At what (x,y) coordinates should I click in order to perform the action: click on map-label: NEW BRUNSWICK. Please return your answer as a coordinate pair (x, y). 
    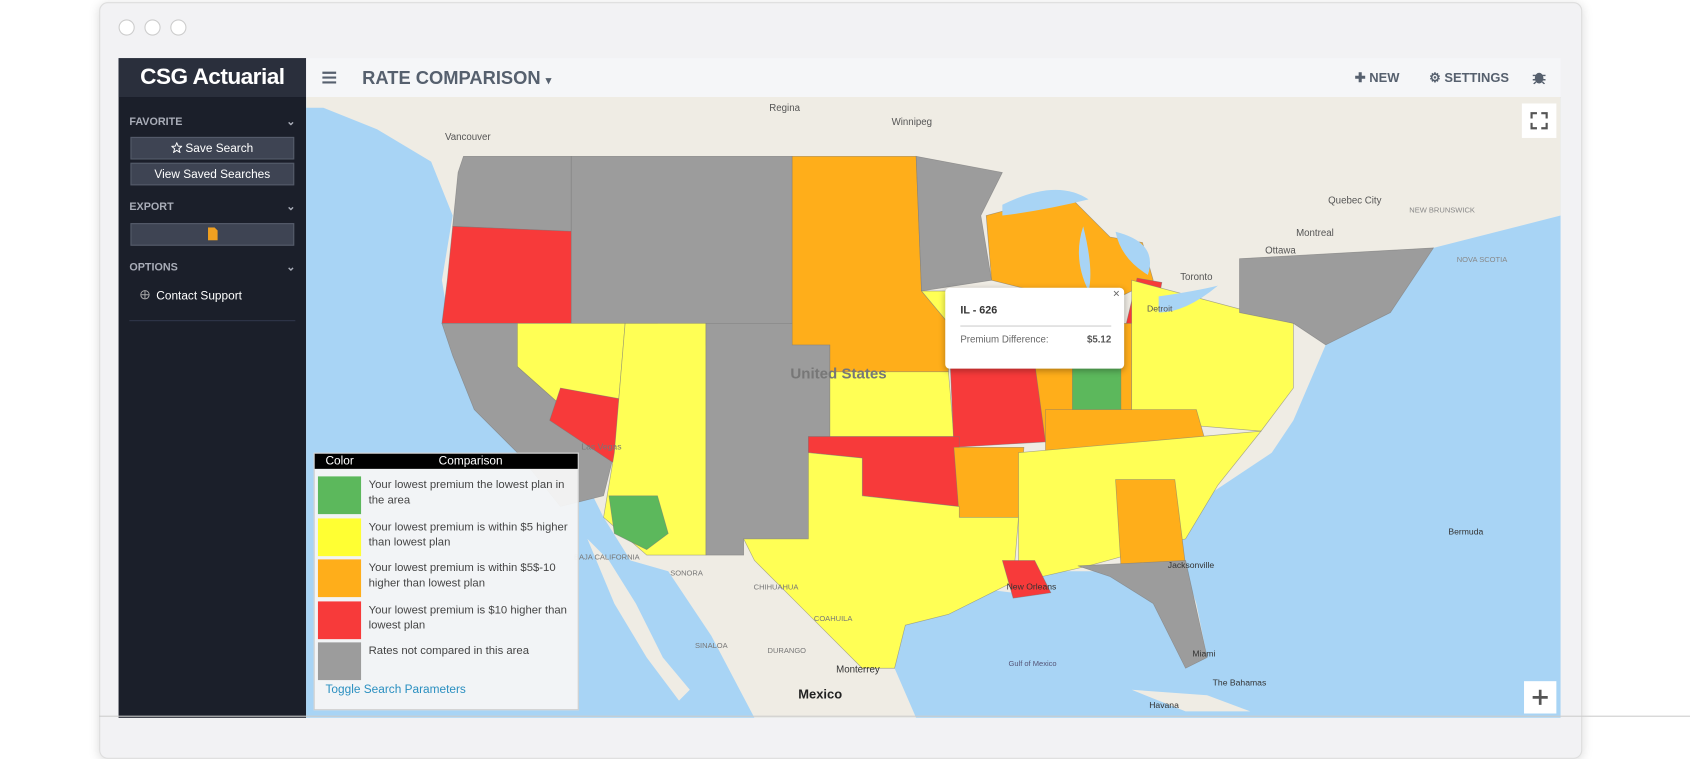
    Looking at the image, I should click on (1442, 209).